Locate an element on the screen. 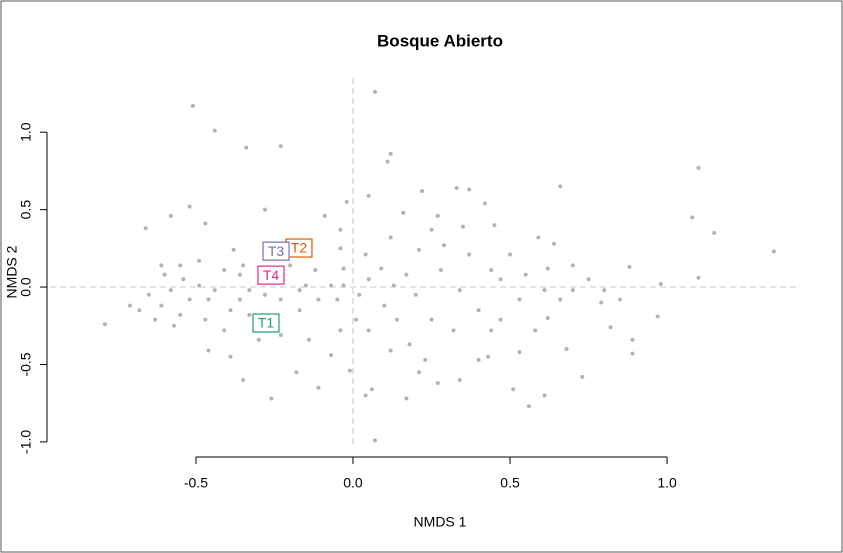  x-tick-label: 0.0 is located at coordinates (353, 483).